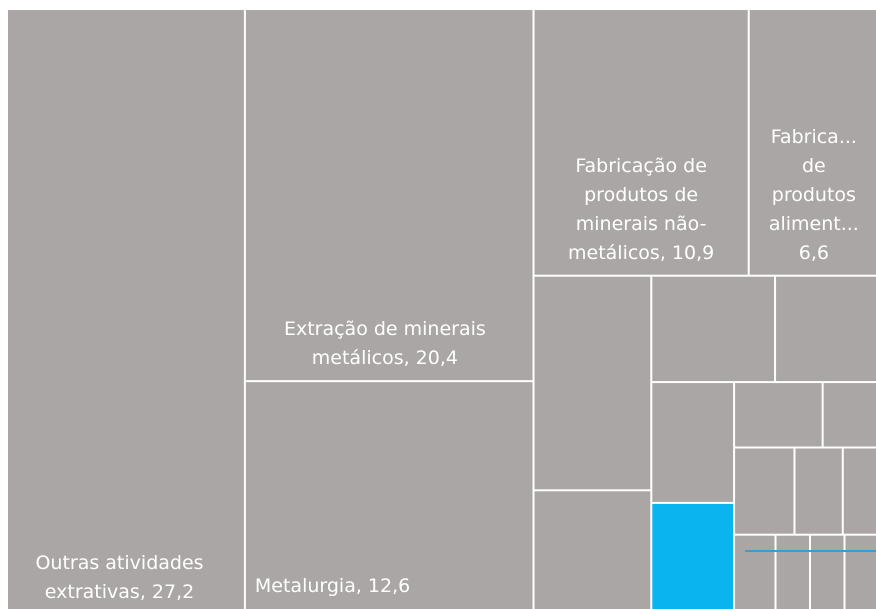 This screenshot has width=876, height=609. I want to click on tile-label: Metalurgia, 12,6, so click(332, 586).